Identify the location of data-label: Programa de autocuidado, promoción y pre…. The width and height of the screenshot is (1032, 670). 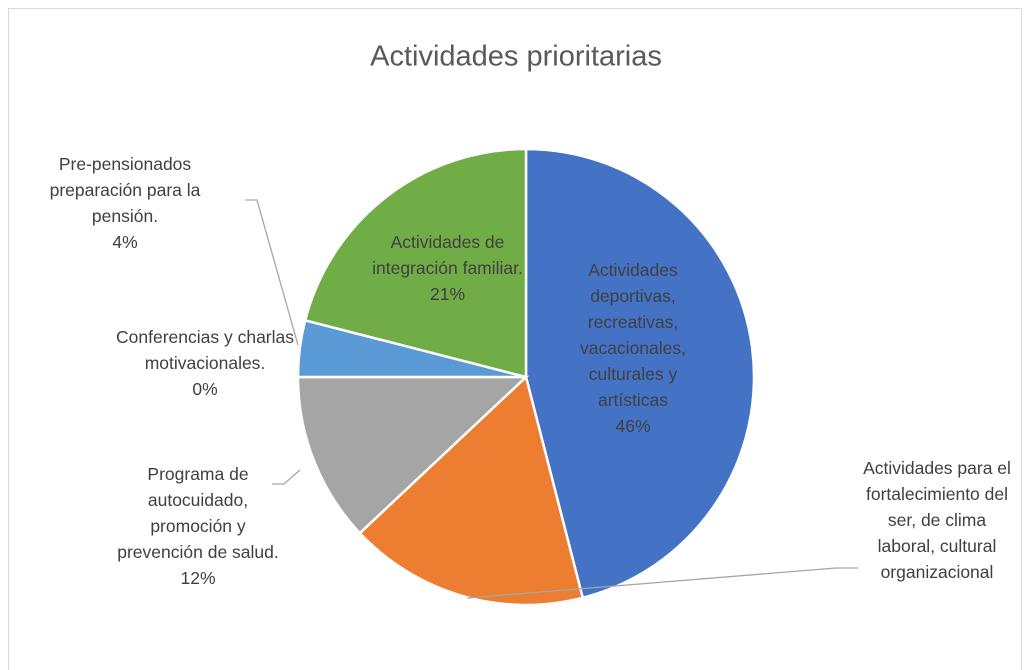
(198, 526).